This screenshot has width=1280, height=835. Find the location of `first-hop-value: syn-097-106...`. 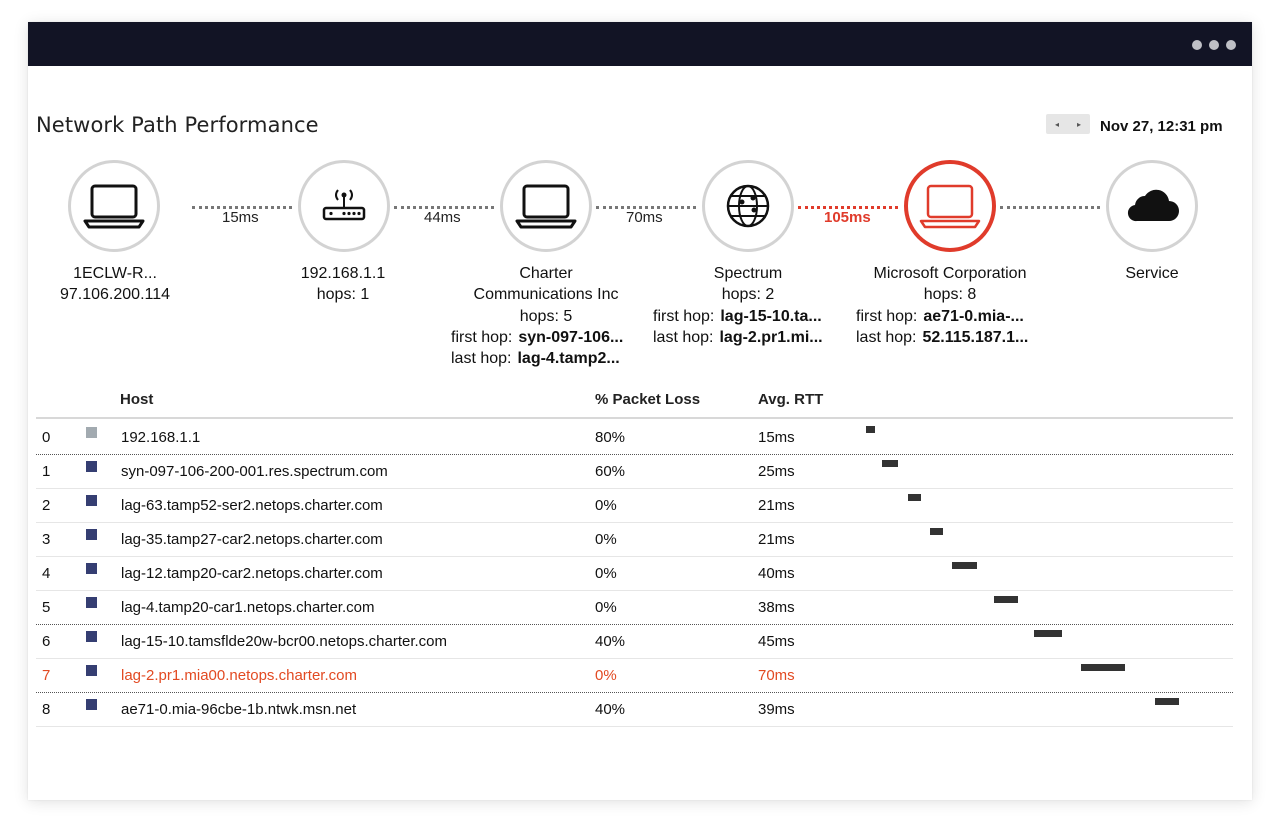

first-hop-value: syn-097-106... is located at coordinates (571, 337).